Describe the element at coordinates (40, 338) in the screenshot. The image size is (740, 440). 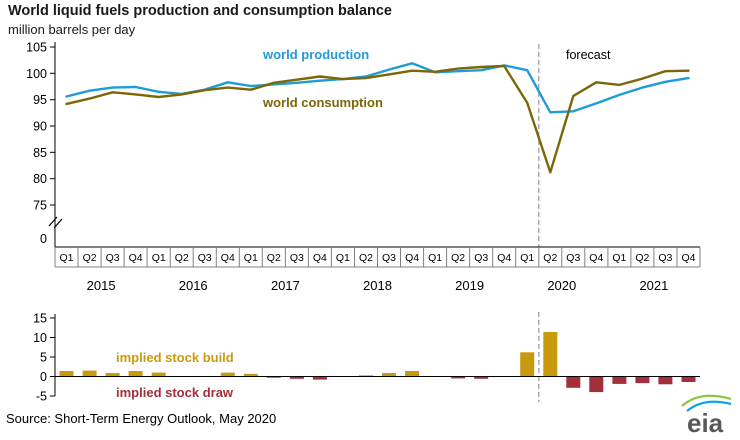
I see `svg-text: 10` at that location.